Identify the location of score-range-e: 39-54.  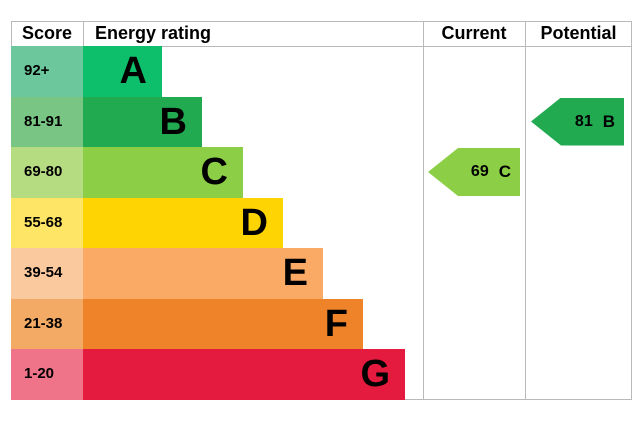
(47, 273).